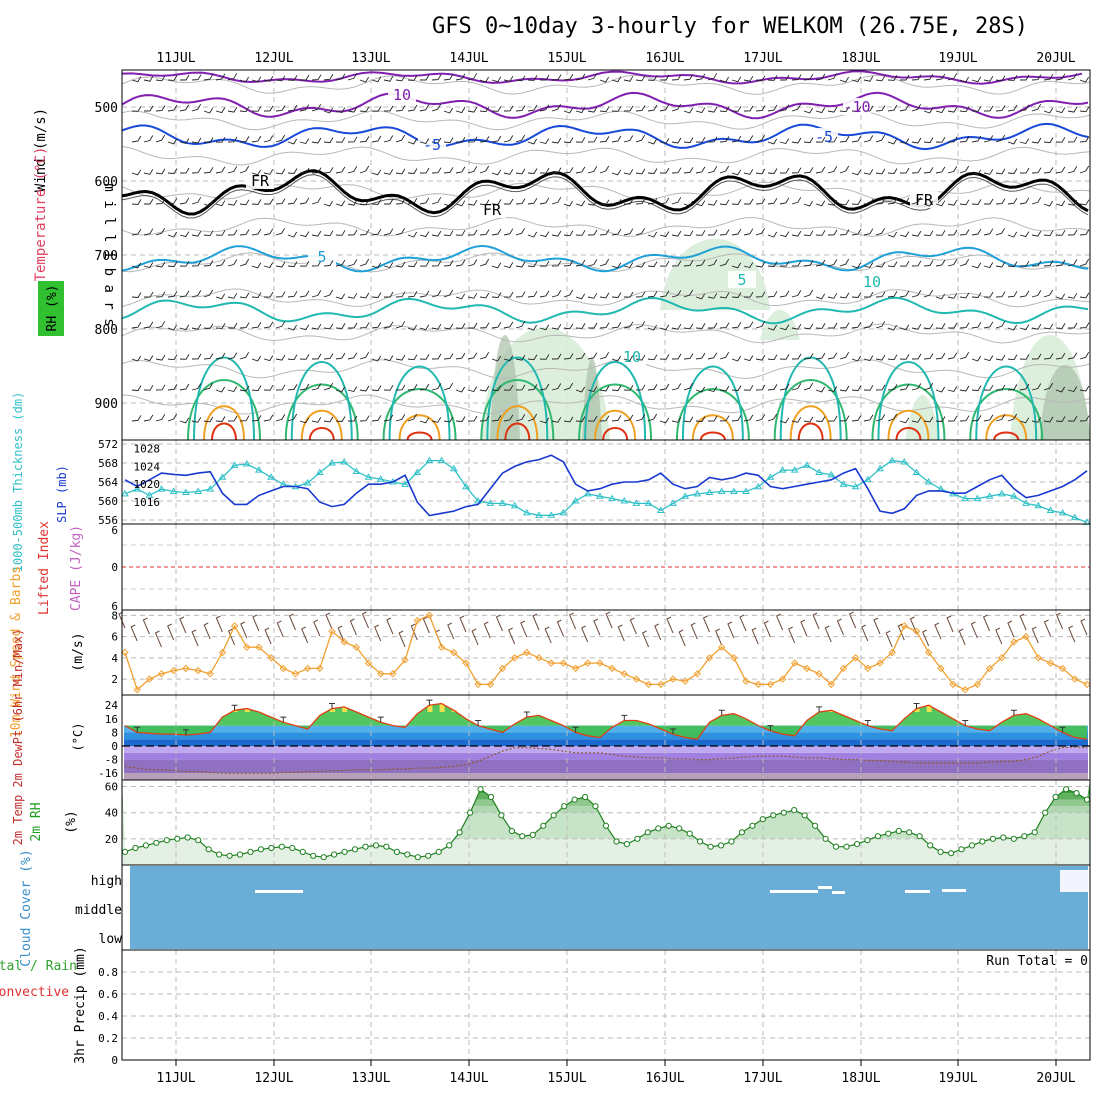  What do you see at coordinates (475, 637) in the screenshot?
I see `surface-wind-barb` at bounding box center [475, 637].